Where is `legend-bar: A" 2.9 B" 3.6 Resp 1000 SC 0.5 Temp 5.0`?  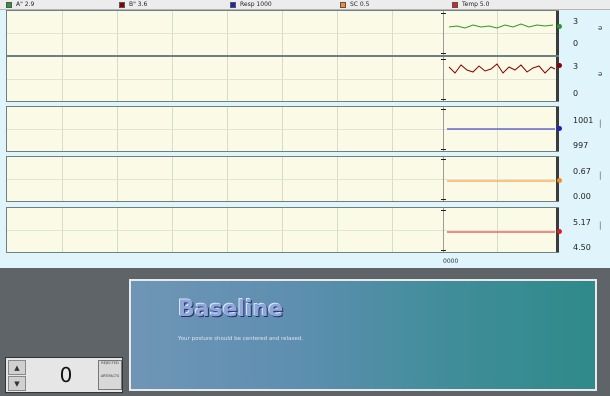 legend-bar: A" 2.9 B" 3.6 Resp 1000 SC 0.5 Temp 5.0 is located at coordinates (305, 5).